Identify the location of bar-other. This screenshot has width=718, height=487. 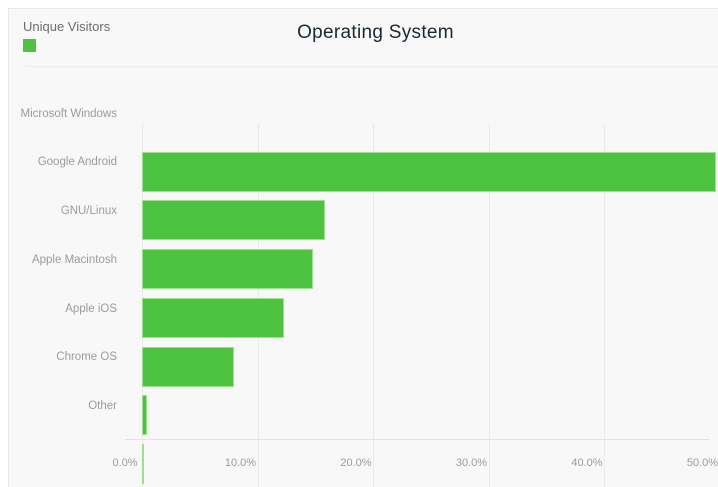
(143, 464).